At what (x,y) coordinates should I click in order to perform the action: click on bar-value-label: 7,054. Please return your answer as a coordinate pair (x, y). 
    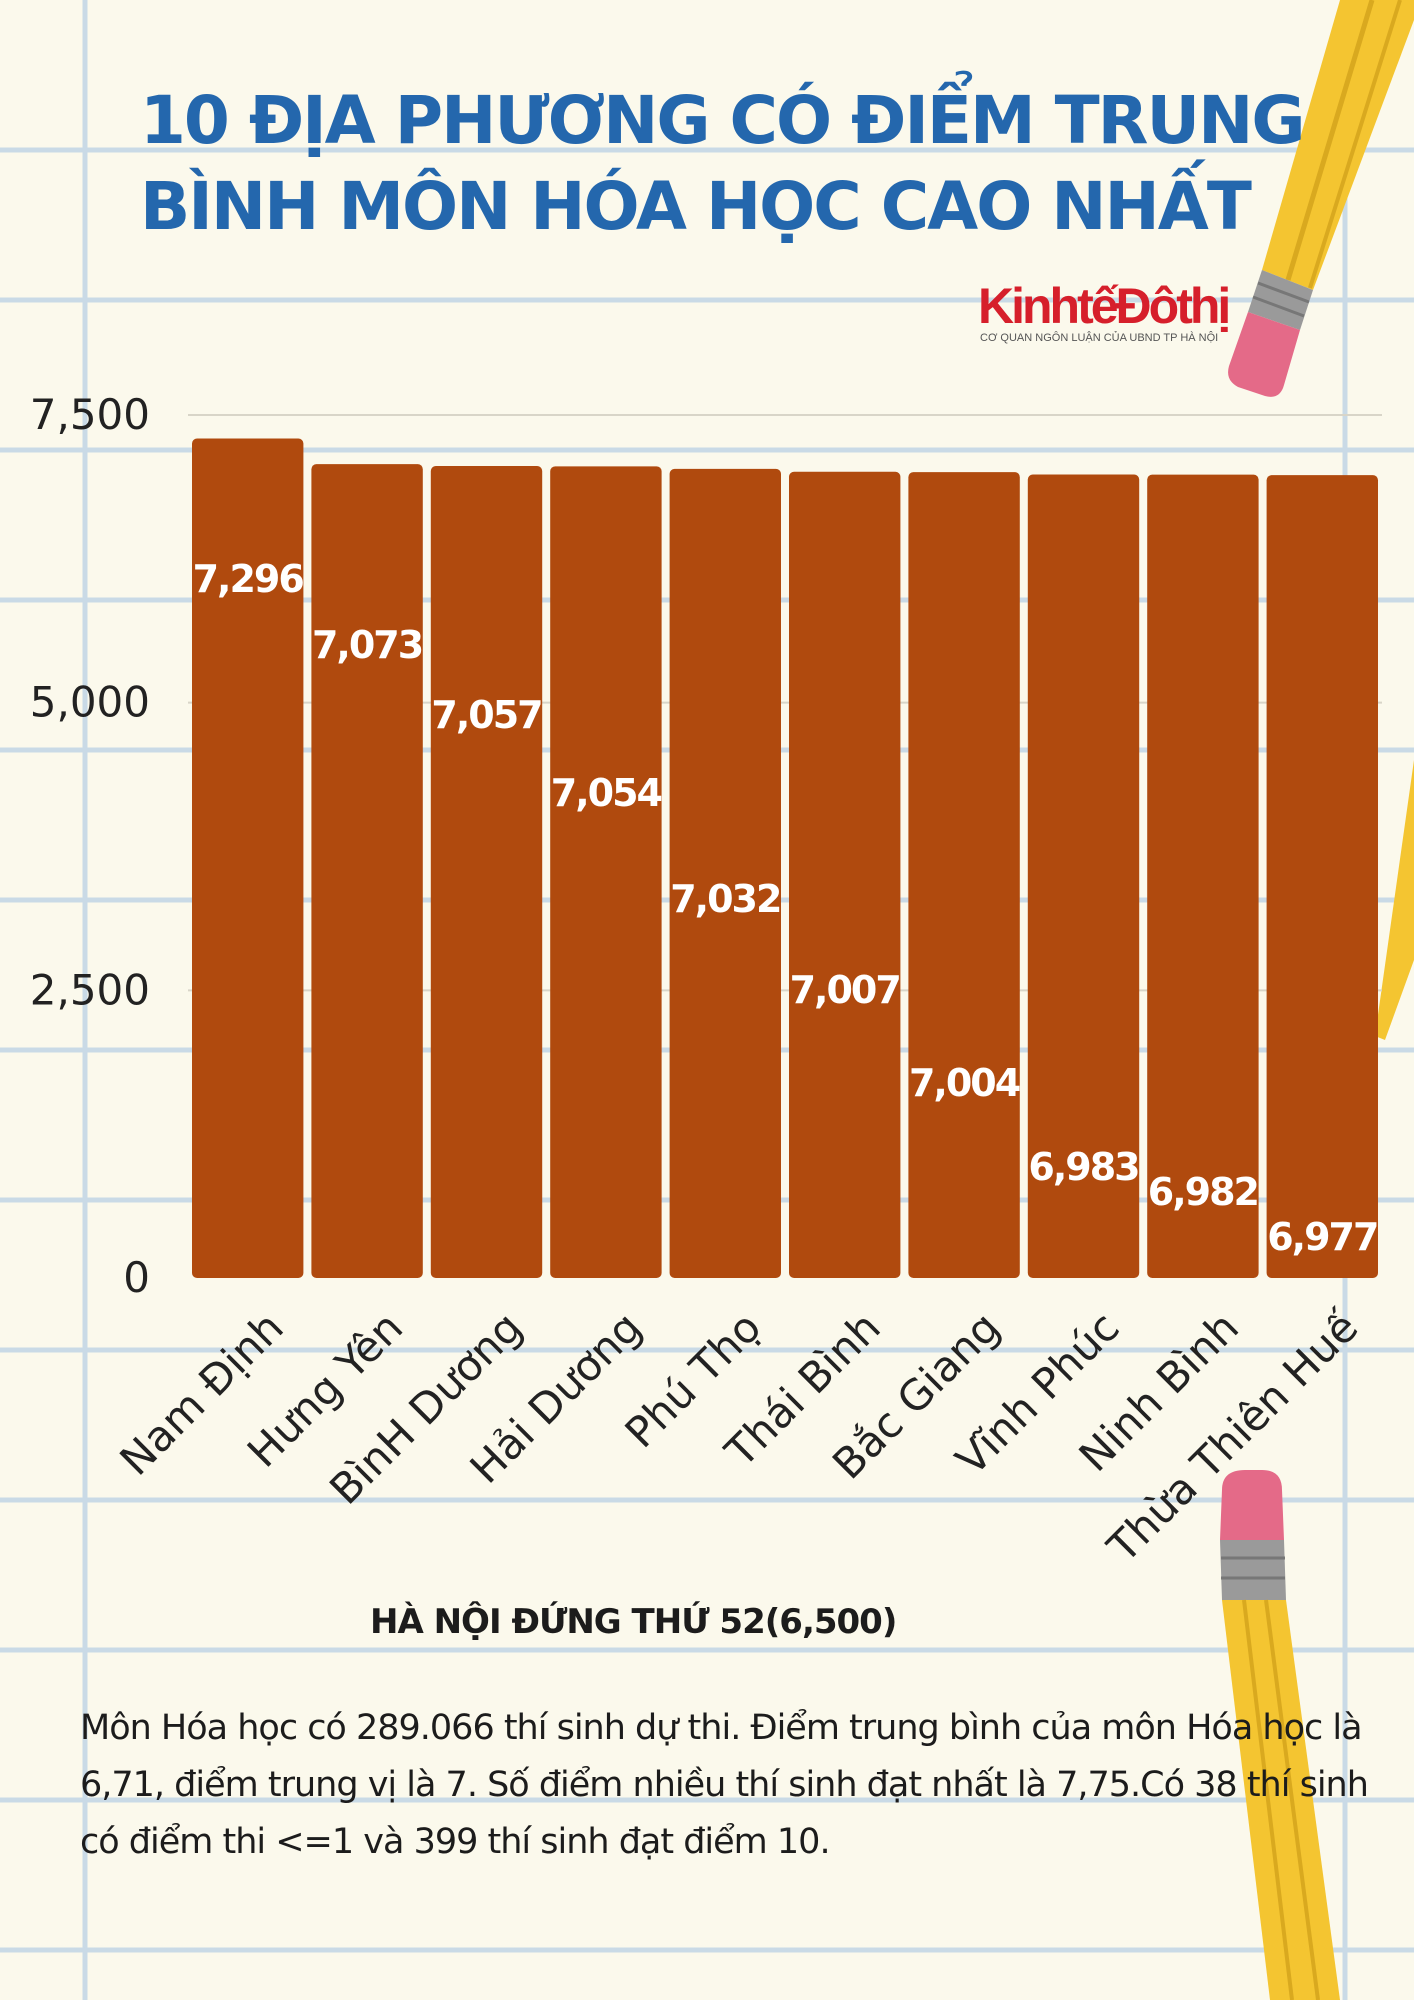
    Looking at the image, I should click on (606, 793).